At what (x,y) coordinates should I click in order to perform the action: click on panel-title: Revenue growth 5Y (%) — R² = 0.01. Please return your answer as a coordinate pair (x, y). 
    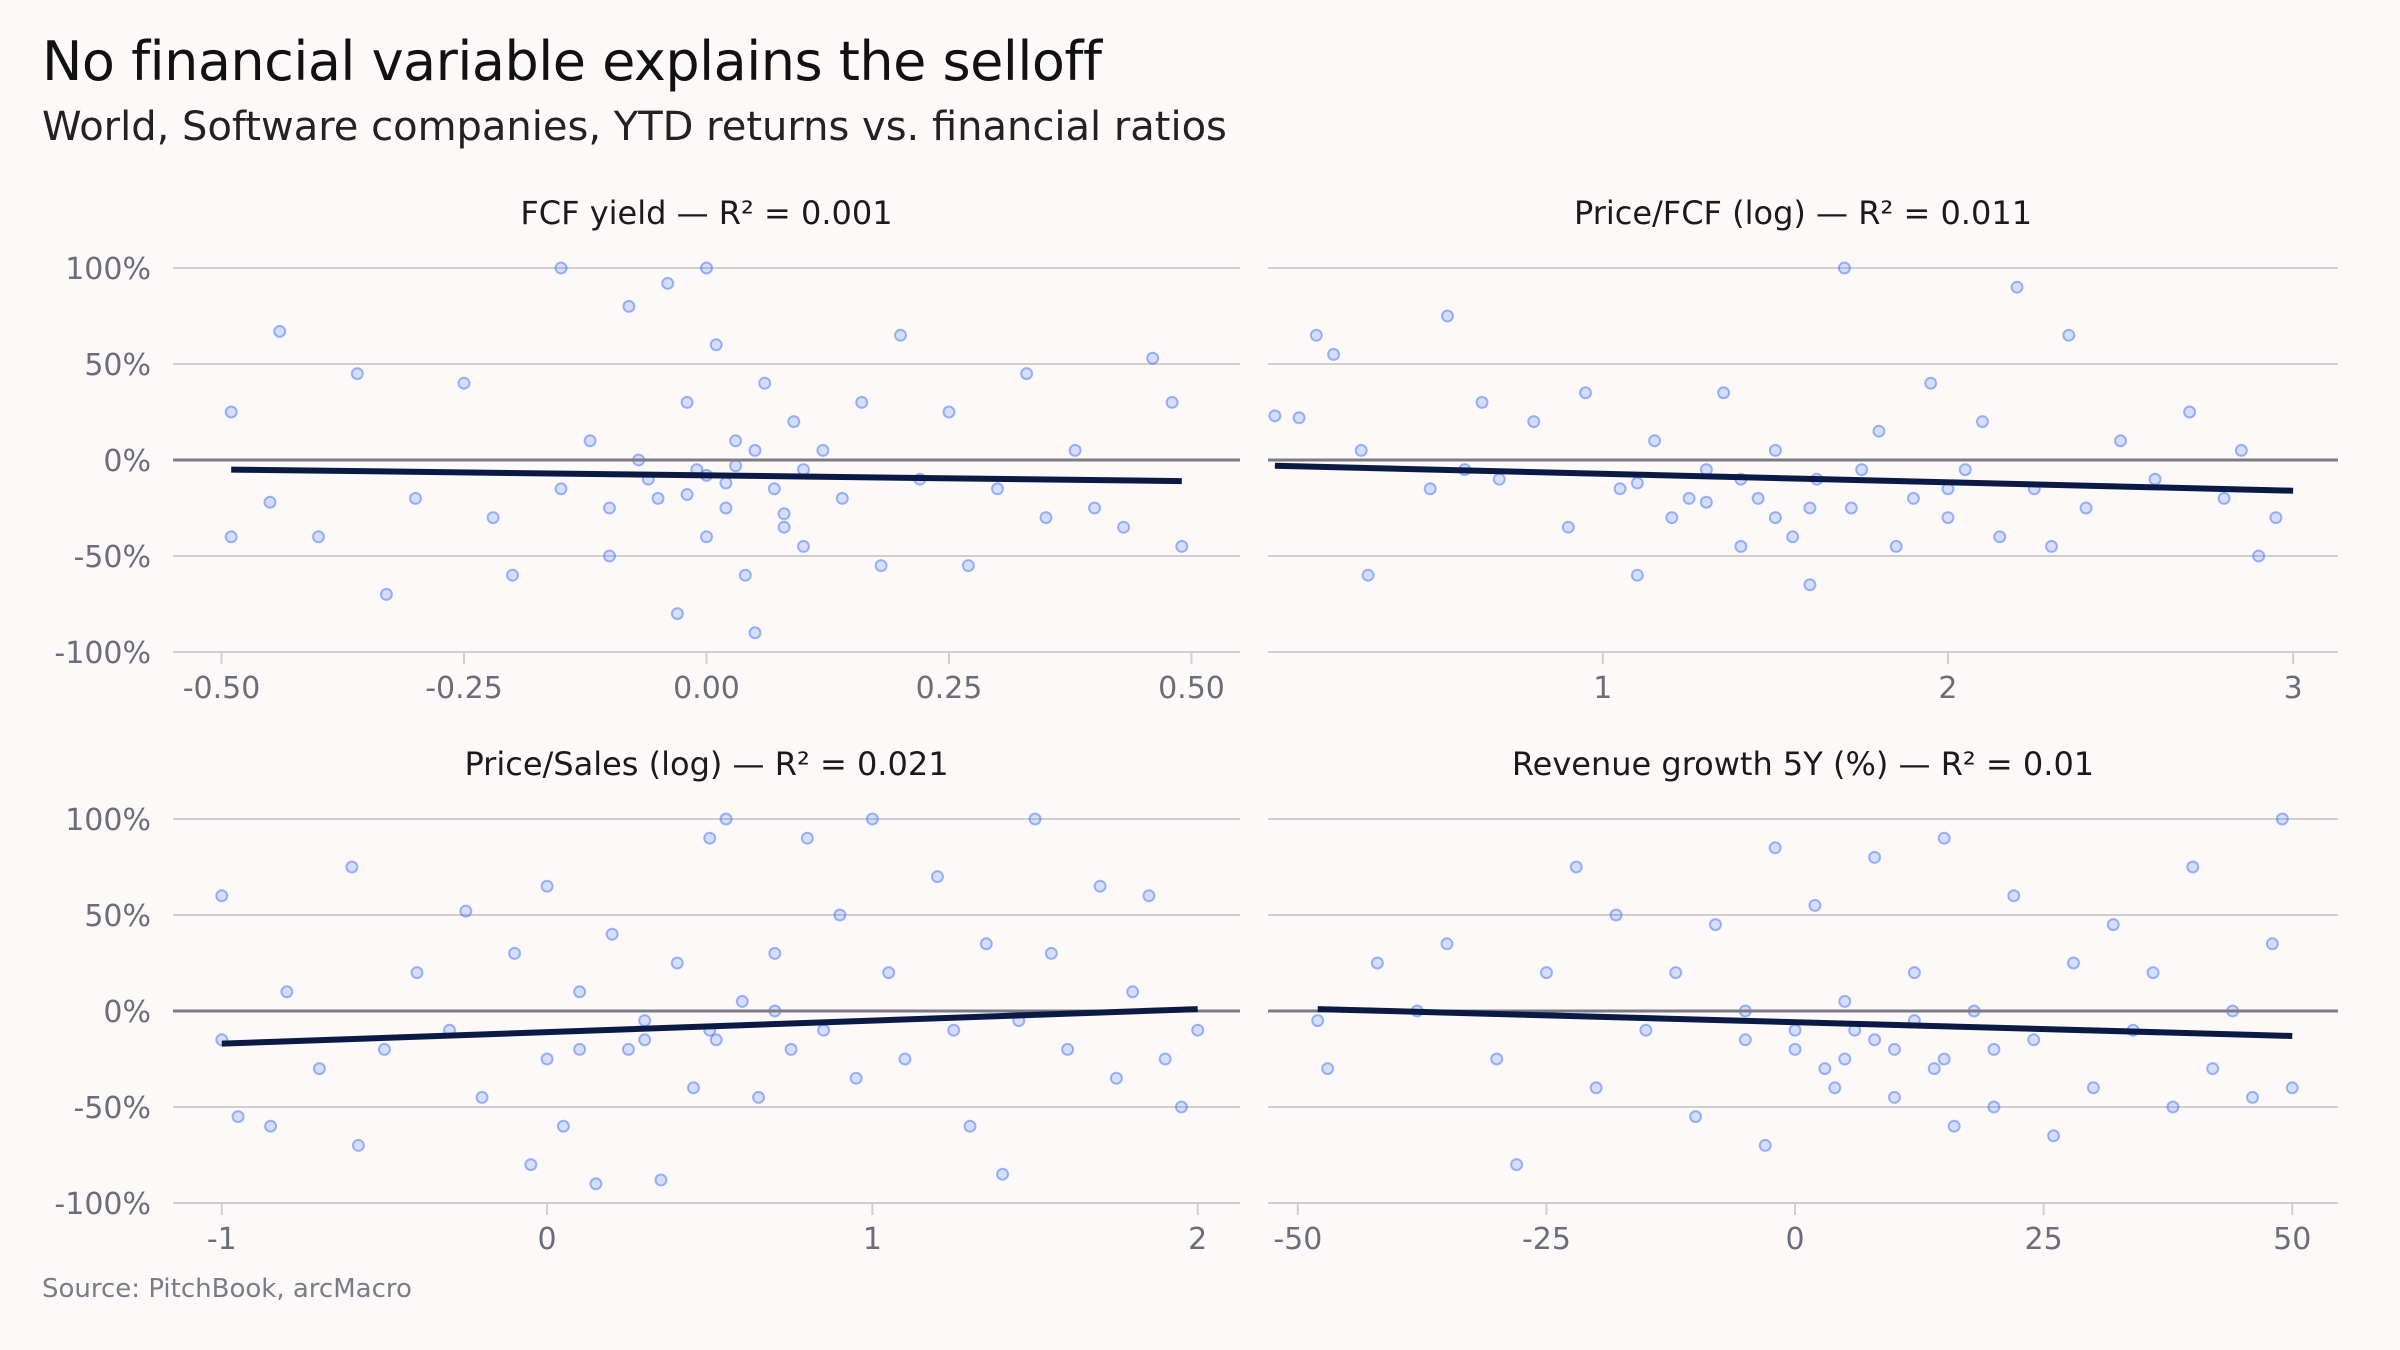
    Looking at the image, I should click on (1803, 764).